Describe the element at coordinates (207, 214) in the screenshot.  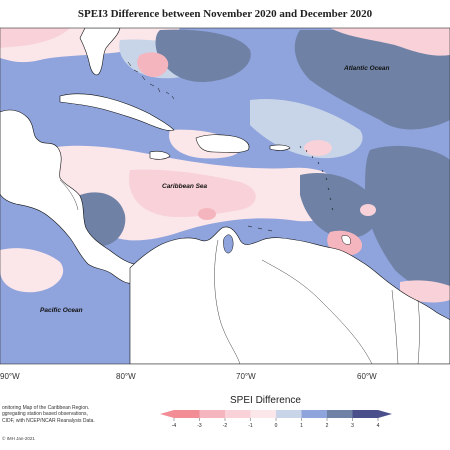
I see `field-pink-spot` at that location.